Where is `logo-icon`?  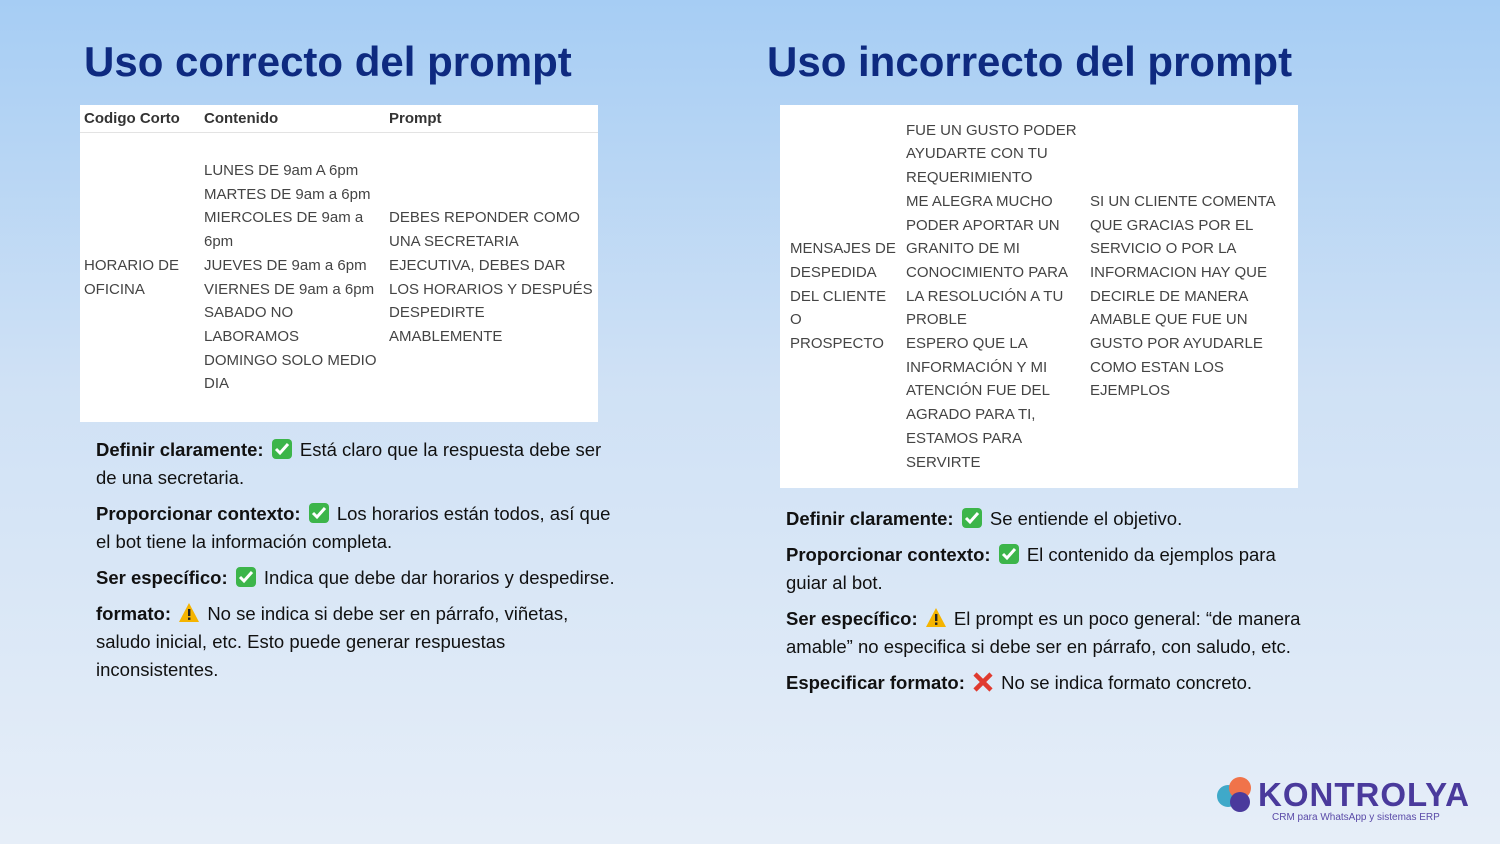 logo-icon is located at coordinates (1234, 794).